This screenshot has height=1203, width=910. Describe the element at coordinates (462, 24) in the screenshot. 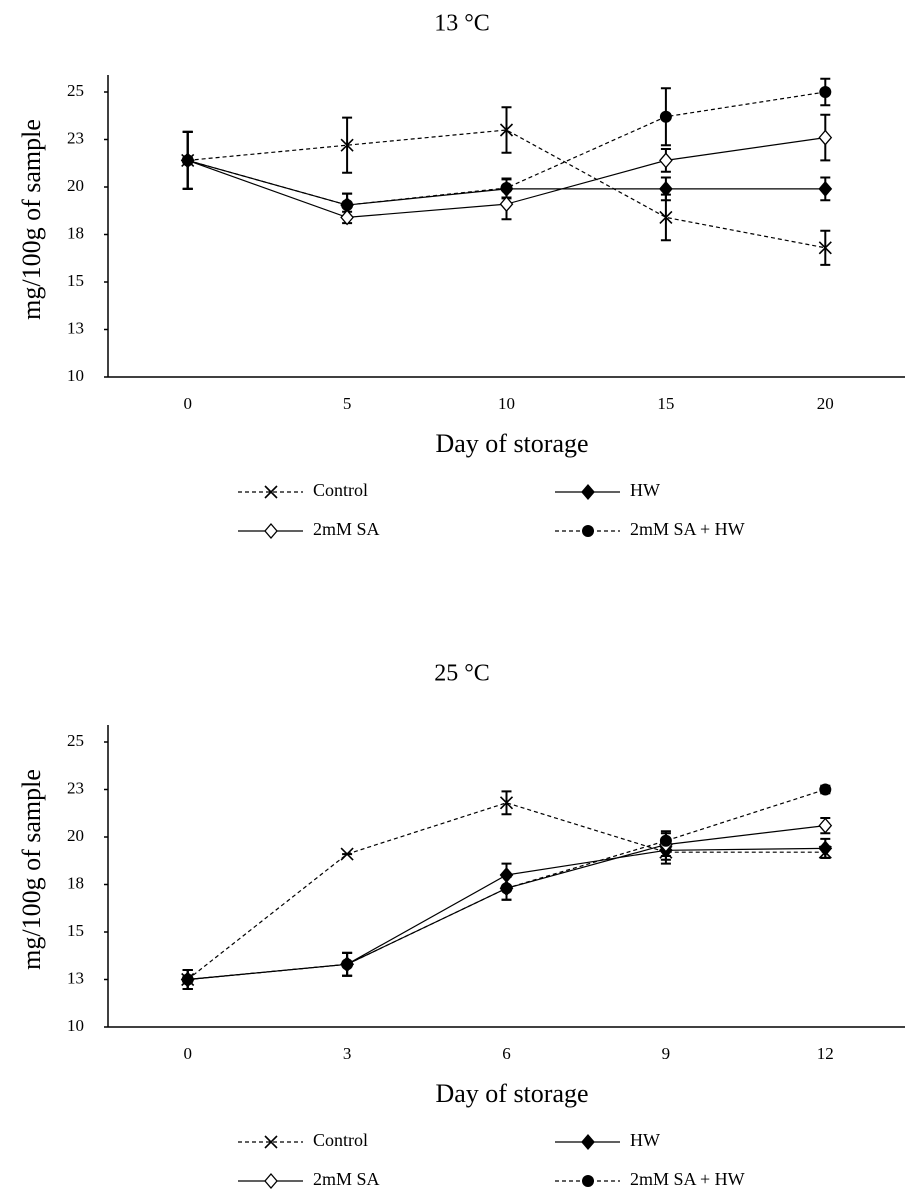

I see `chart-title: 13 °C` at that location.